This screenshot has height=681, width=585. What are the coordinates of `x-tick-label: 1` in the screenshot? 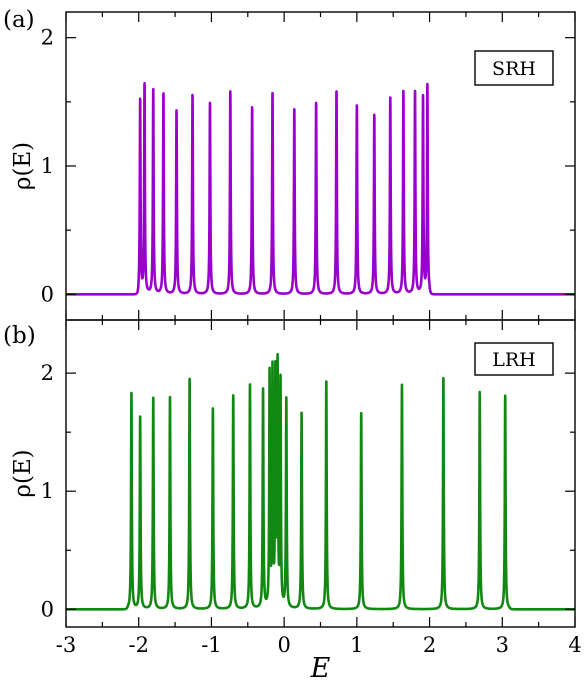 It's located at (356, 645).